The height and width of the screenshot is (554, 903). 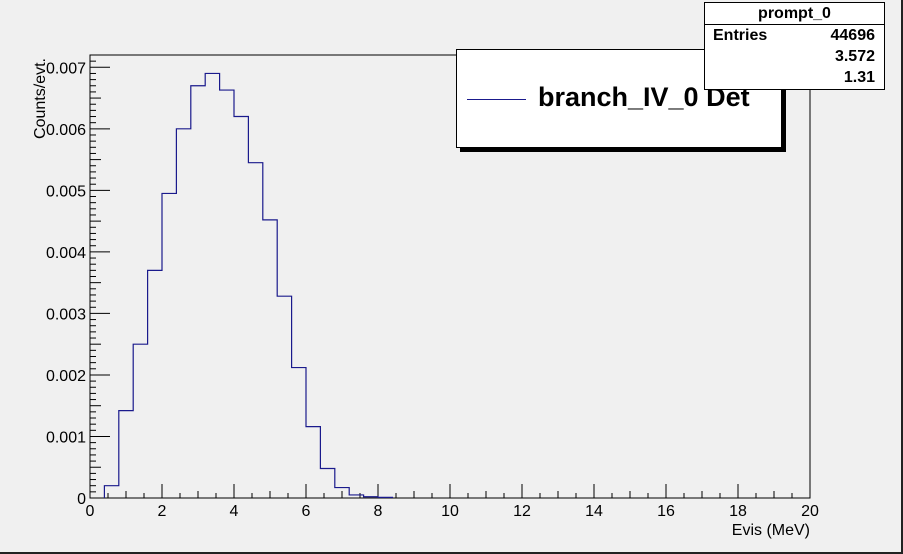 I want to click on y-axis-label: Counts/evt., so click(x=40, y=98).